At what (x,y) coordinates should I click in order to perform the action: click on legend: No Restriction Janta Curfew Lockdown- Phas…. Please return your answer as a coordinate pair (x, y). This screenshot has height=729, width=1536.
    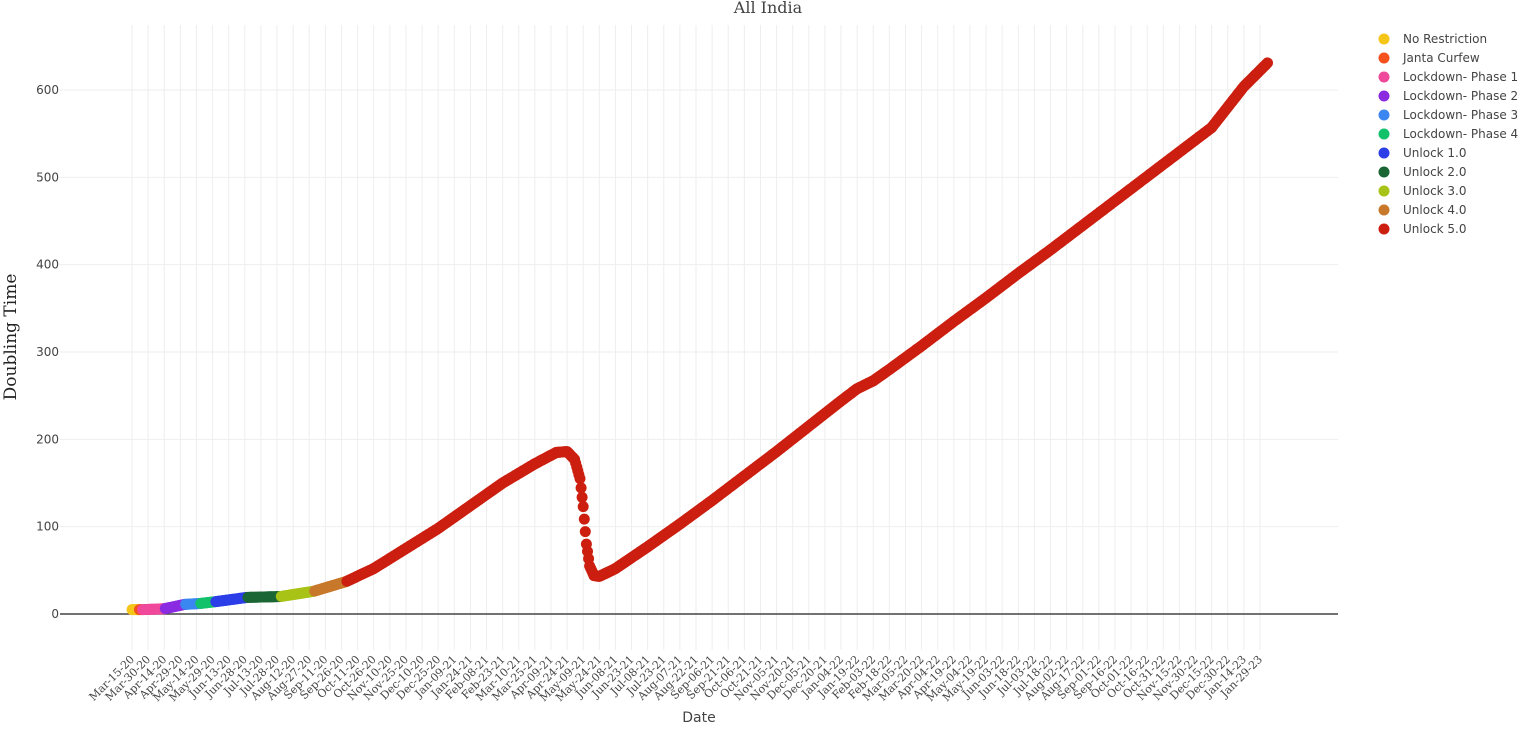
    Looking at the image, I should click on (1448, 134).